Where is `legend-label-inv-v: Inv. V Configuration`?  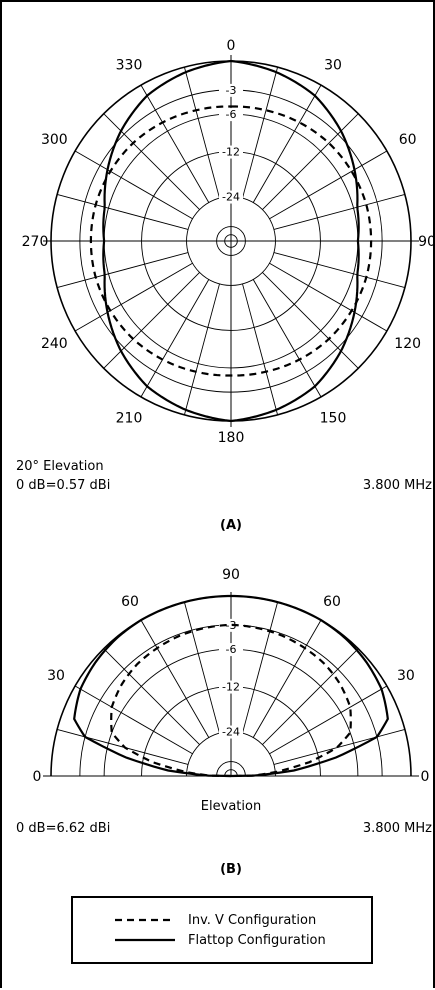 legend-label-inv-v: Inv. V Configuration is located at coordinates (252, 920).